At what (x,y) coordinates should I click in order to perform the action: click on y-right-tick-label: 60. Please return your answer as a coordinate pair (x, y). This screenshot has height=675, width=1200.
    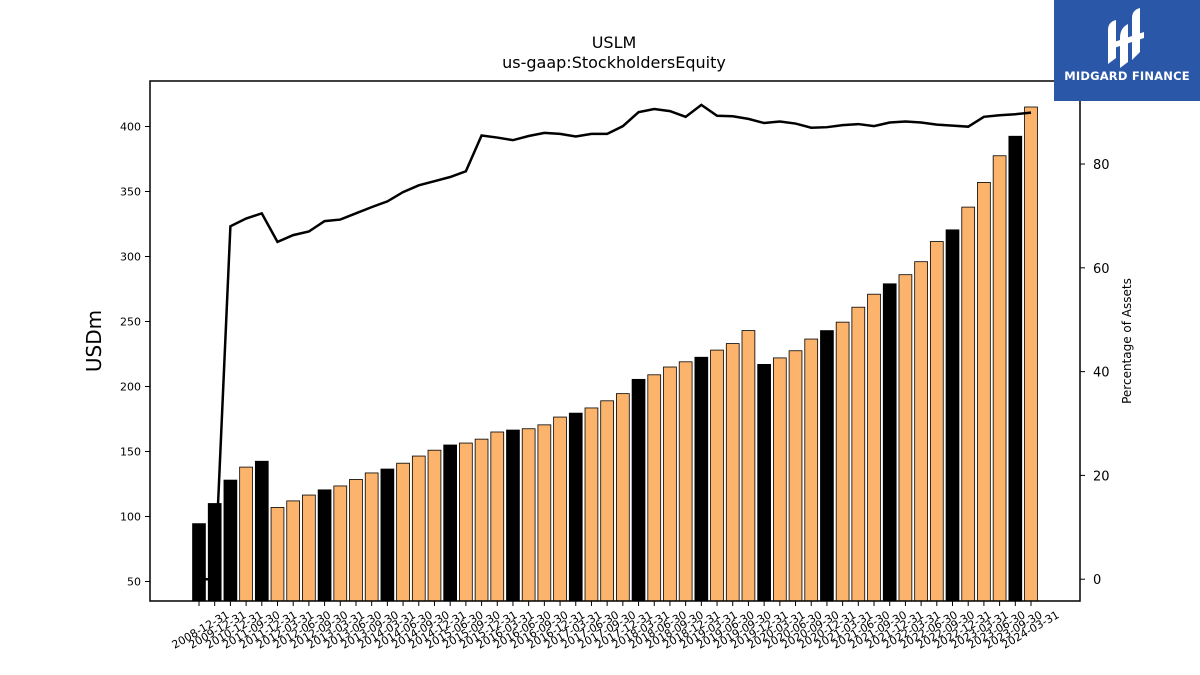
    Looking at the image, I should click on (1101, 269).